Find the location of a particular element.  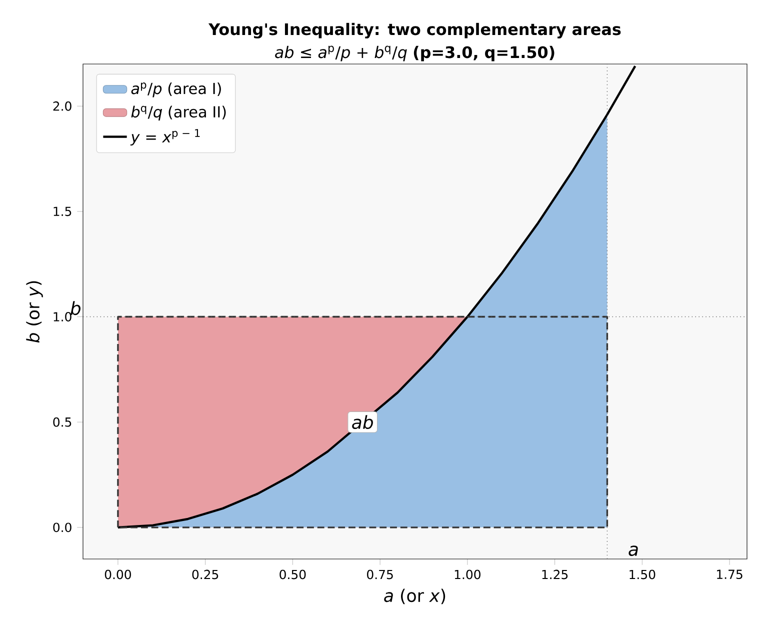

legend-label: y = x$^{p − 1}$ is located at coordinates (165, 137).